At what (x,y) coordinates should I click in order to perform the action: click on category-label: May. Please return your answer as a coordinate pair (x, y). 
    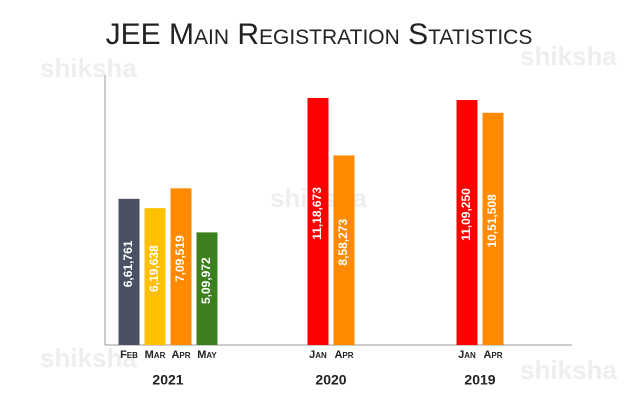
    Looking at the image, I should click on (207, 355).